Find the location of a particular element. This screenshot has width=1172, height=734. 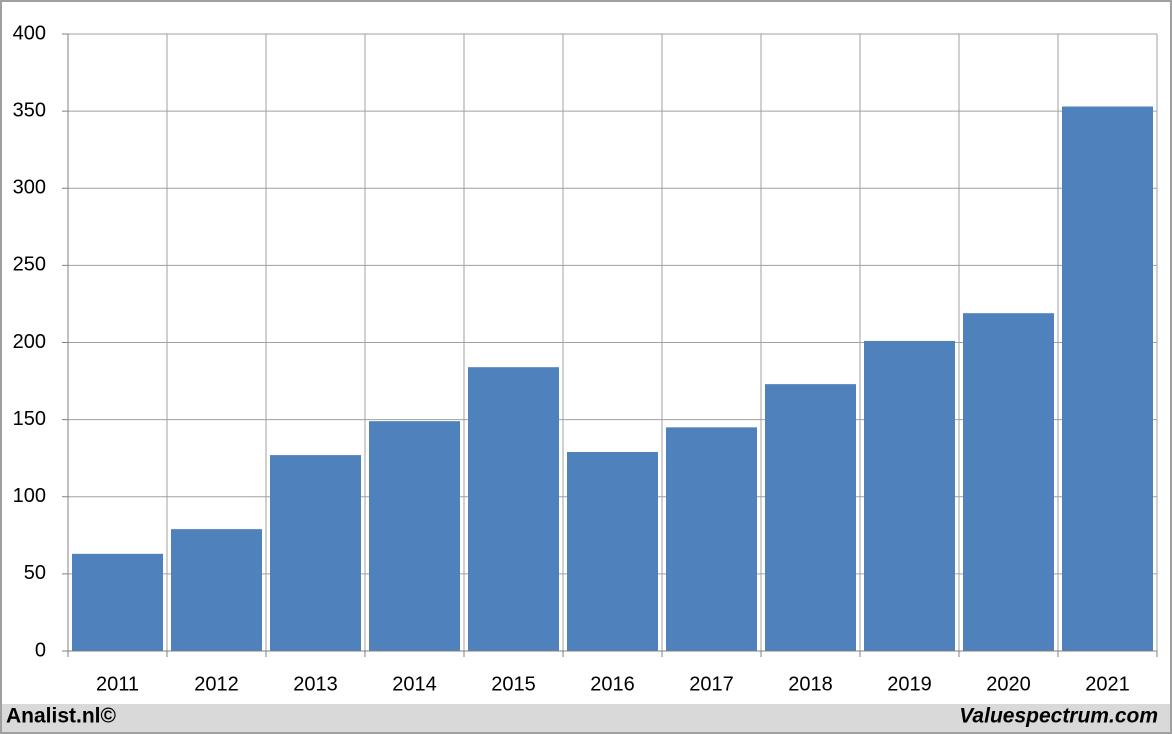

y-tick-label: 200 is located at coordinates (29, 342).